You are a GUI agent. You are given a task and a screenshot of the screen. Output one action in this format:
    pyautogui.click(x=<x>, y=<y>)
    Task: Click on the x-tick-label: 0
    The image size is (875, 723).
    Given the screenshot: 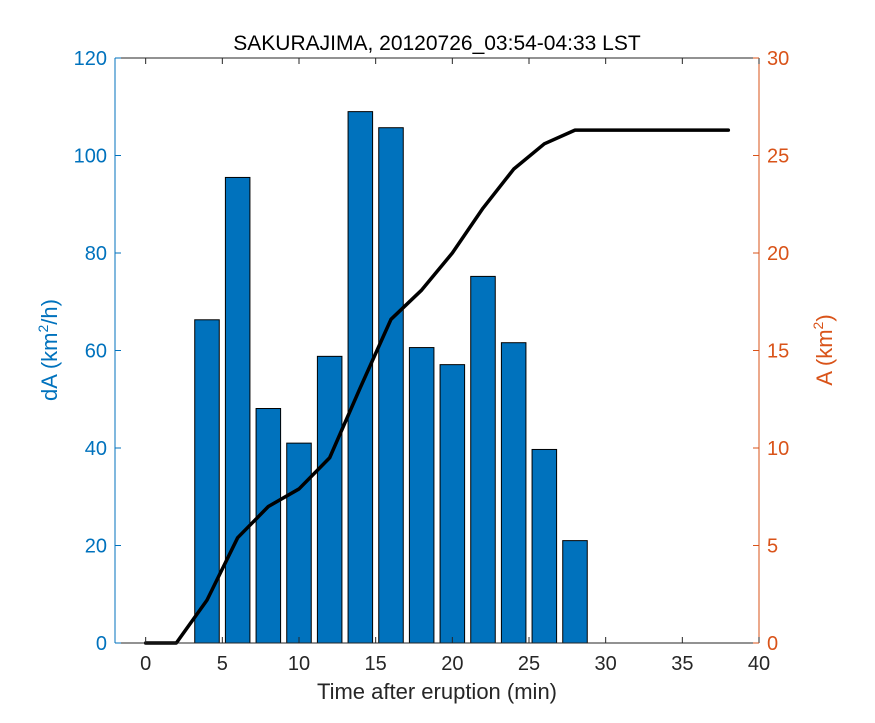 What is the action you would take?
    pyautogui.click(x=145, y=664)
    